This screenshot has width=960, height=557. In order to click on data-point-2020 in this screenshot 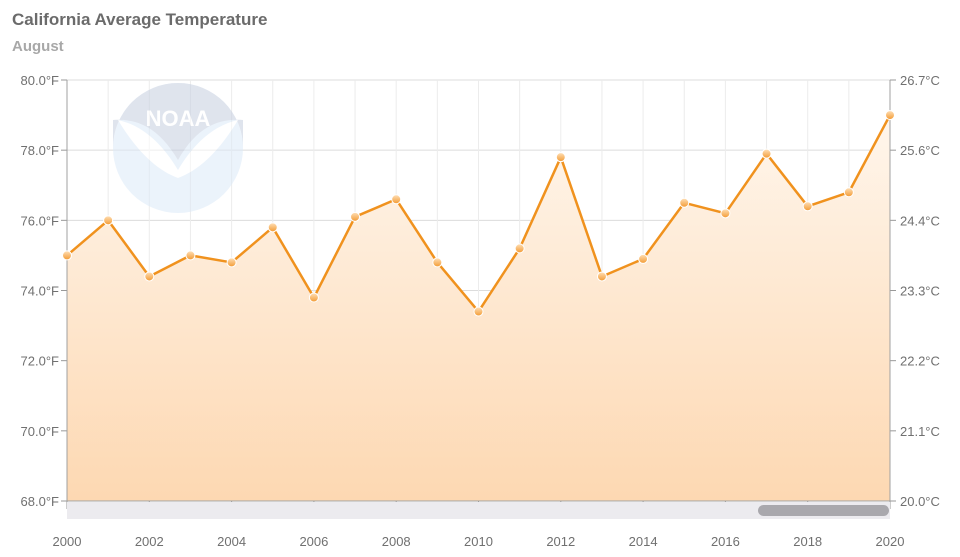, I will do `click(890, 115)`.